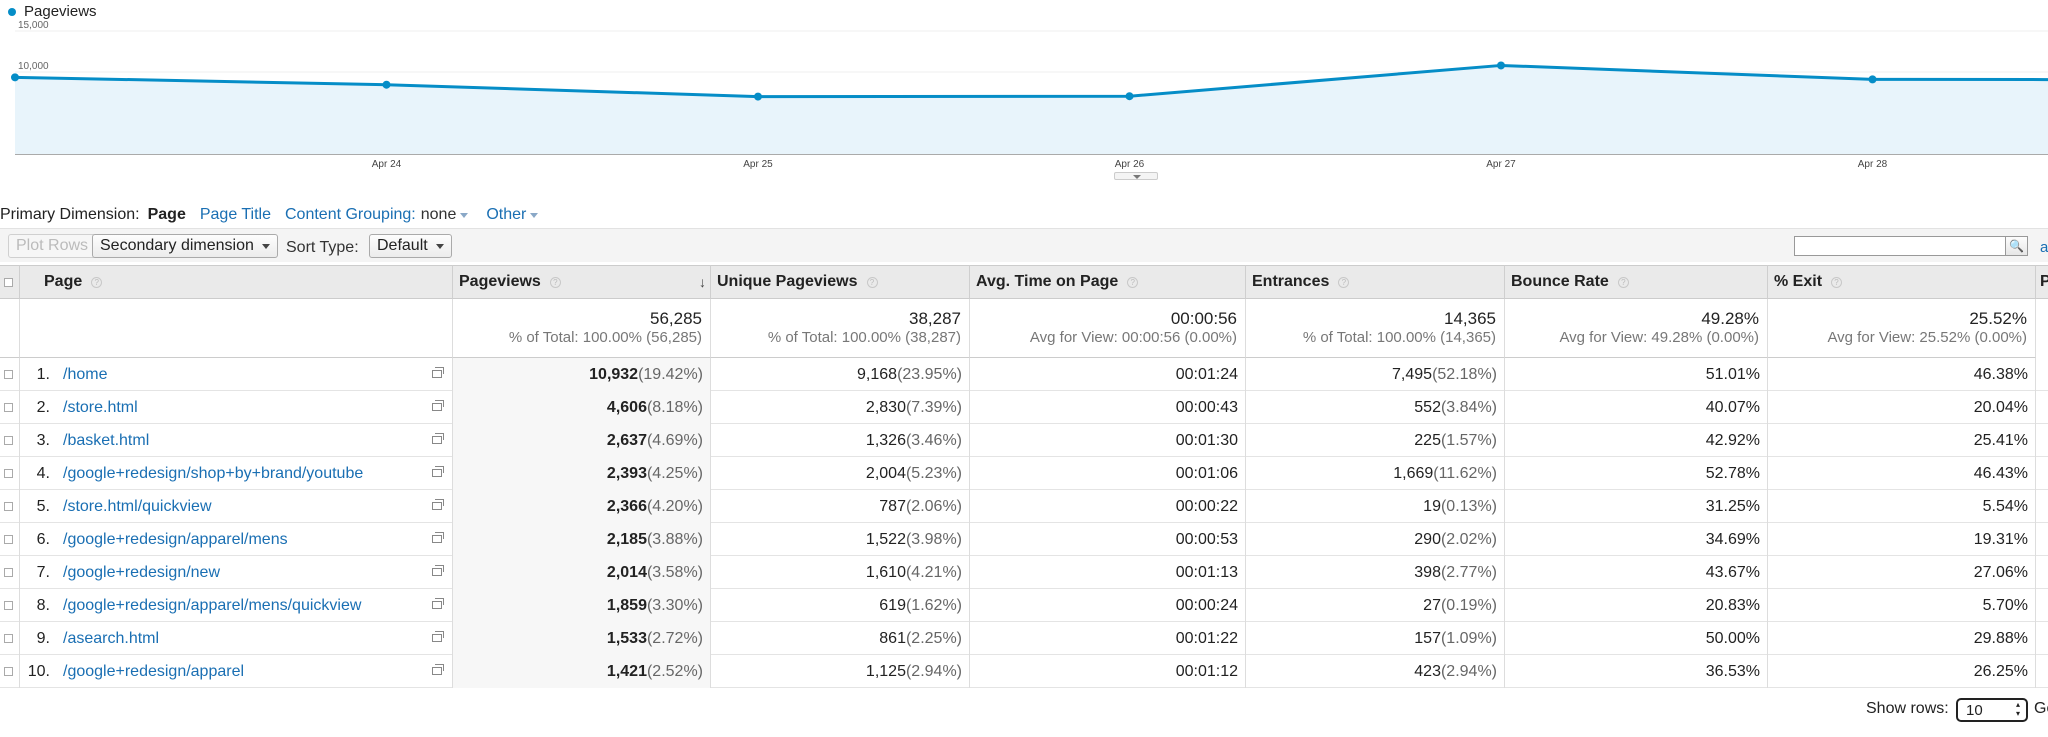 This screenshot has height=737, width=2048. Describe the element at coordinates (1798, 281) in the screenshot. I see `column-label: % Exit` at that location.